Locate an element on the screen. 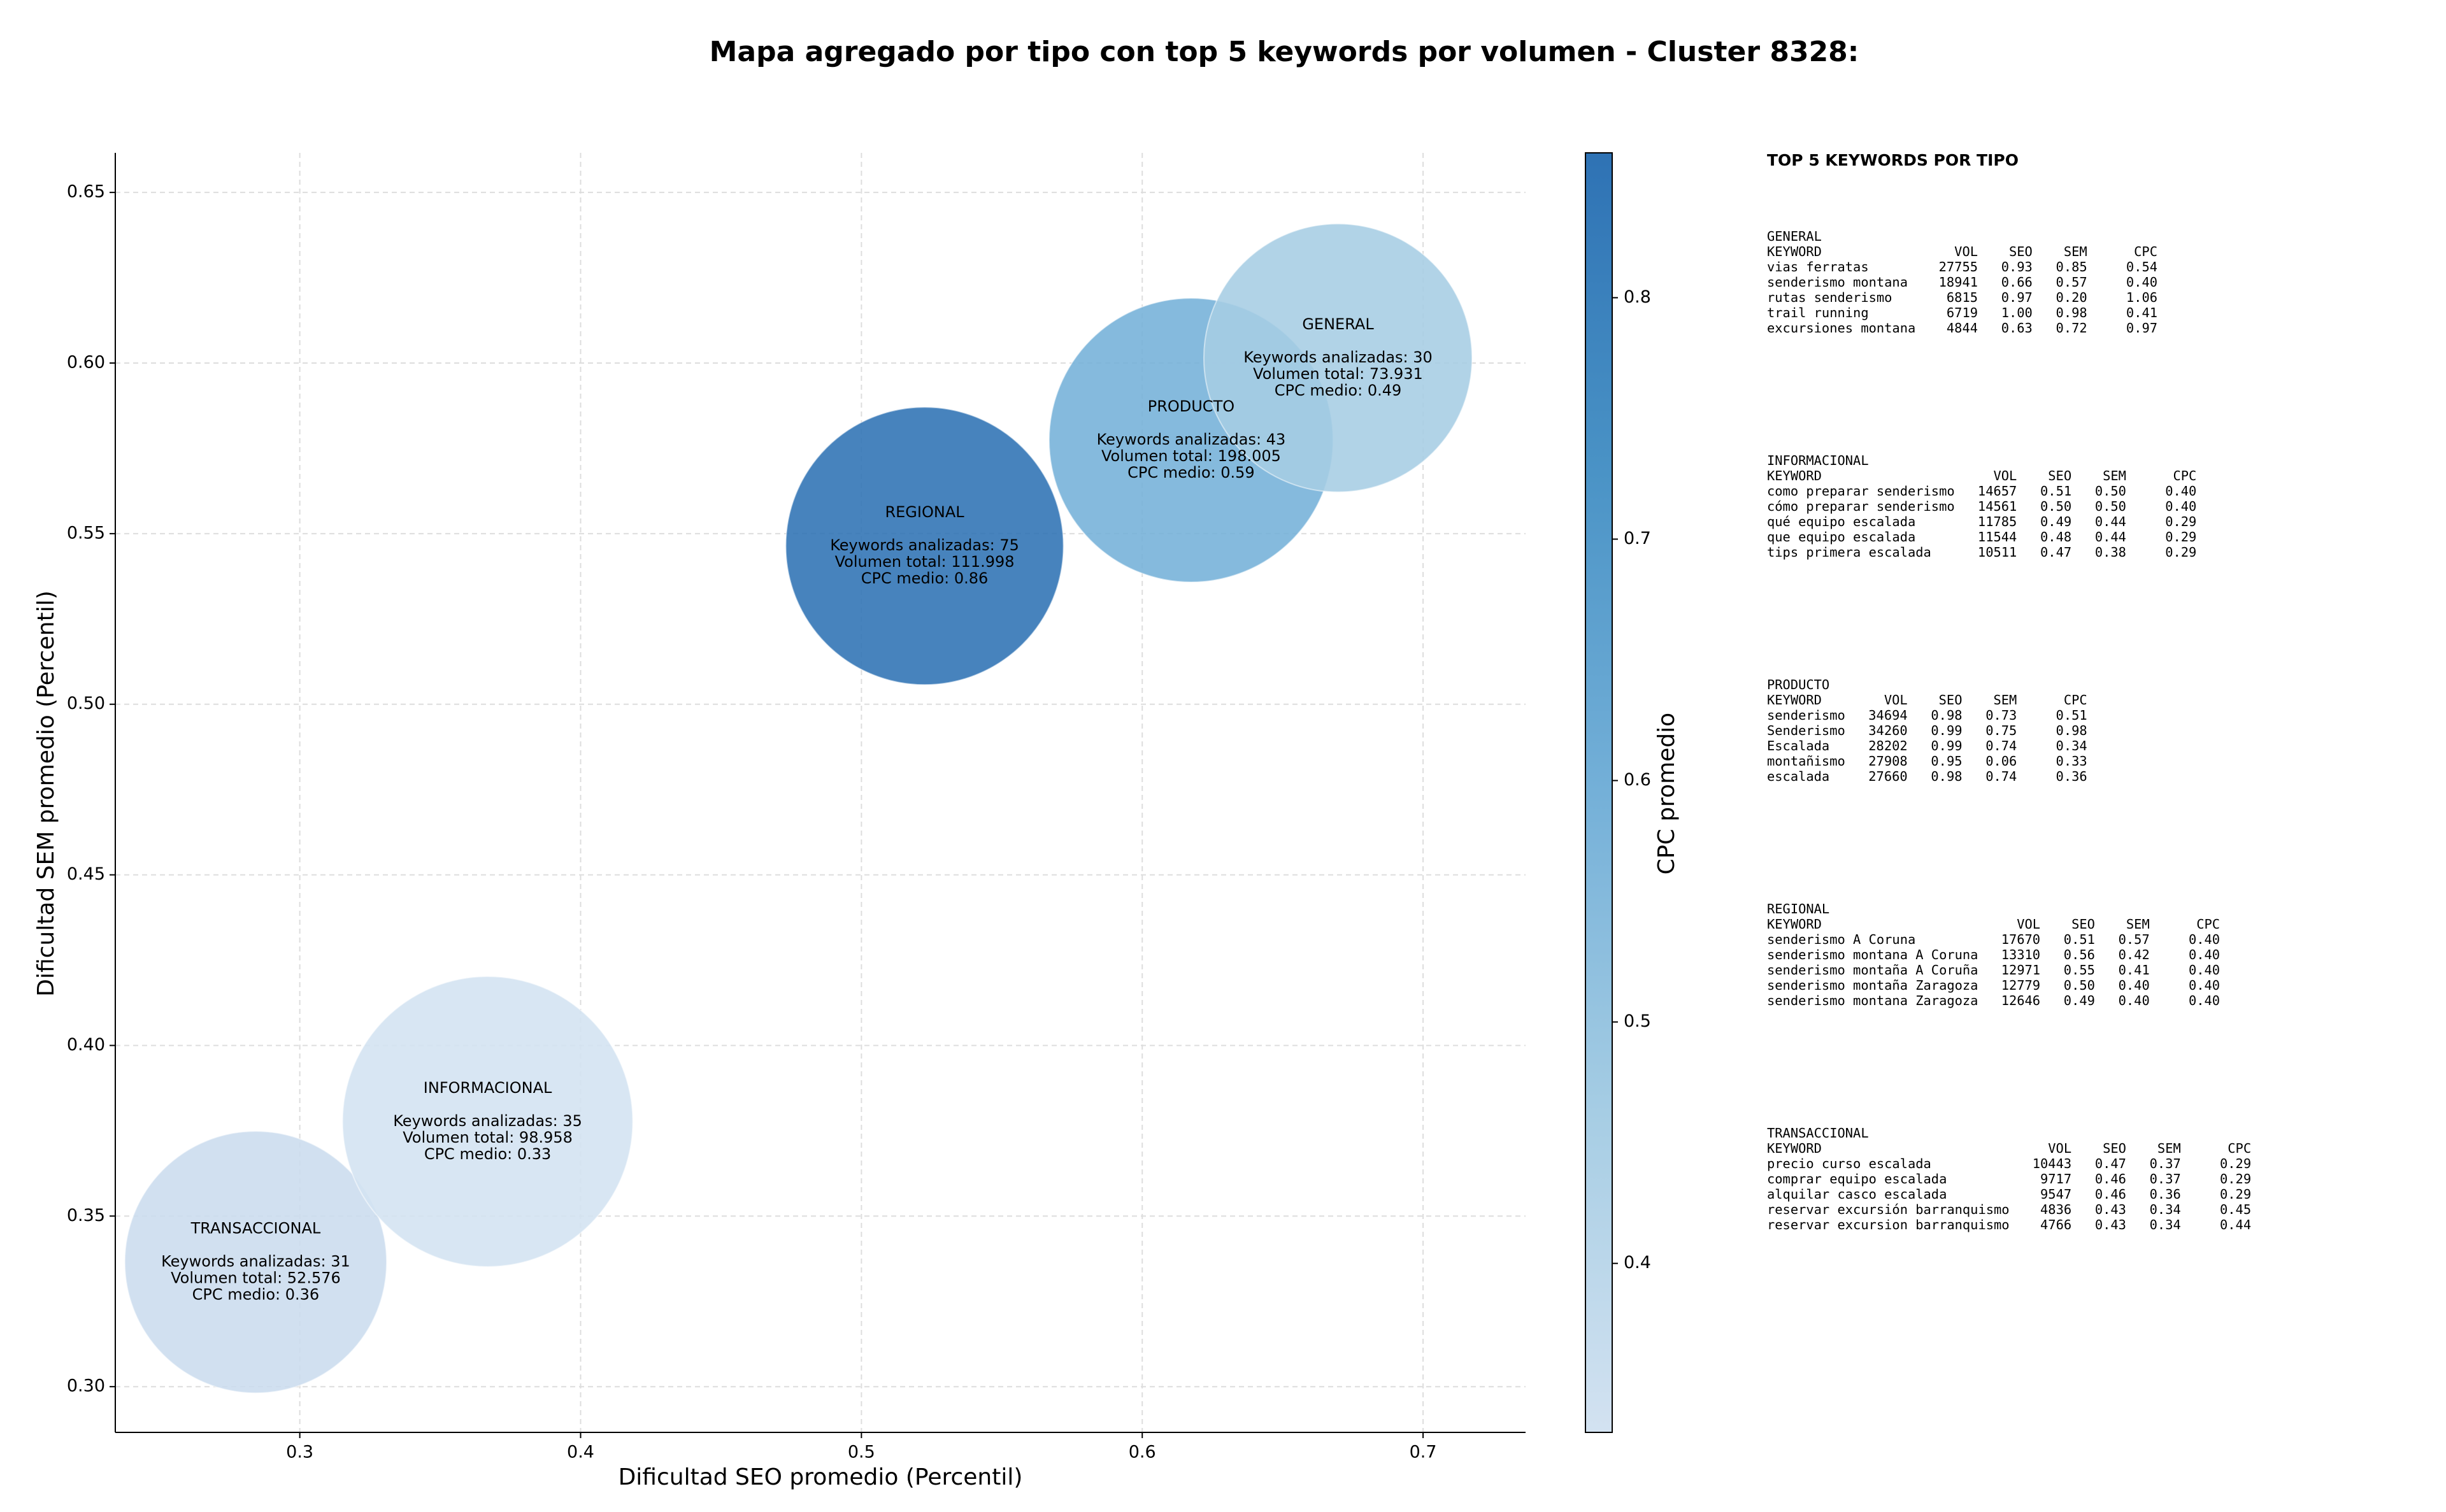  bubble-label: GENERAL is located at coordinates (1338, 324).